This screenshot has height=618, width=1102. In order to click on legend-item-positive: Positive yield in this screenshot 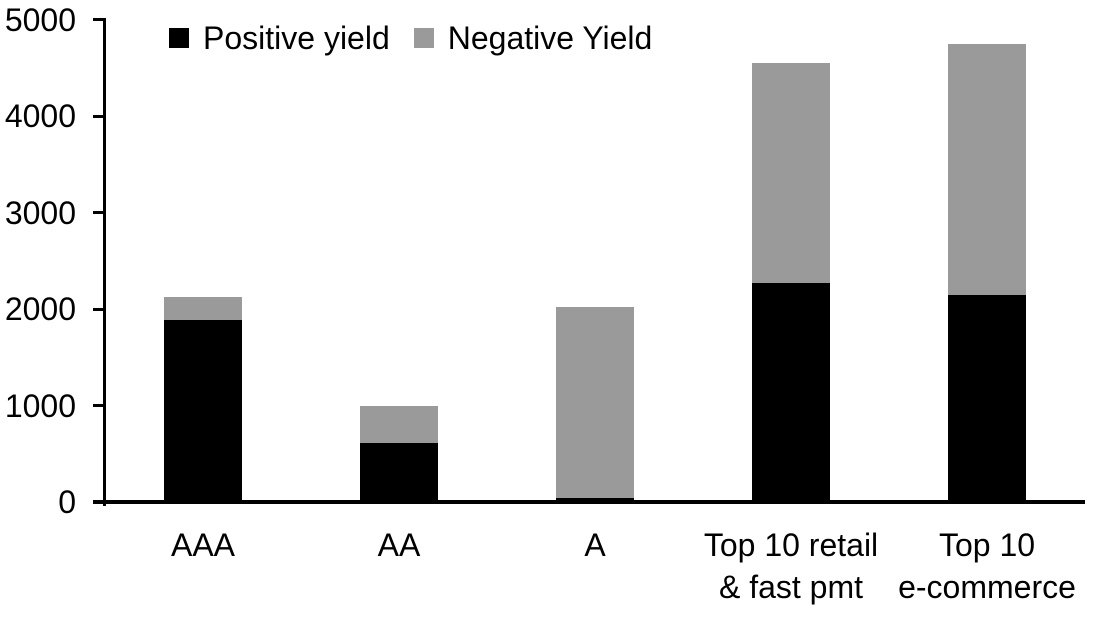, I will do `click(279, 38)`.